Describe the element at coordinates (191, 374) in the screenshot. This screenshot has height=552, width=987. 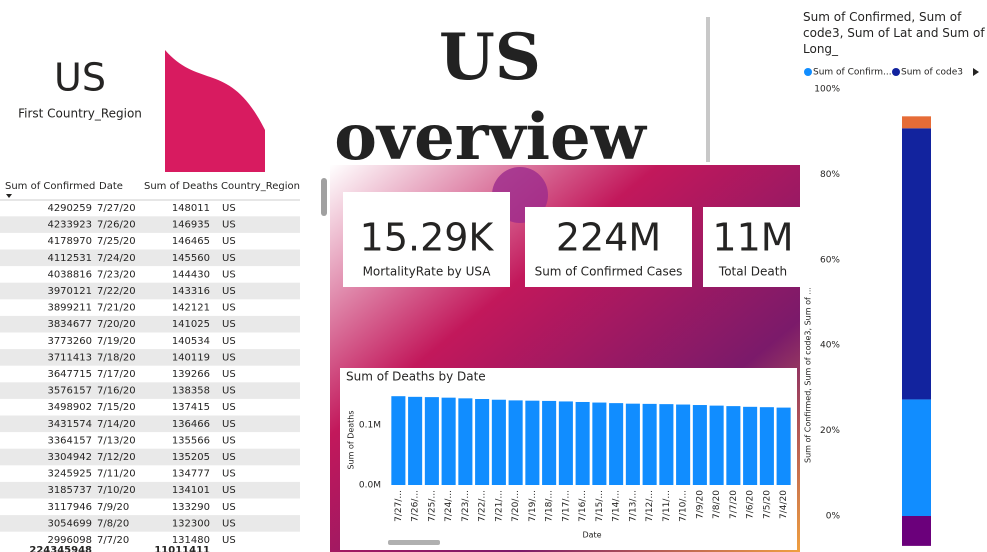
I see `table-cell: 139266` at that location.